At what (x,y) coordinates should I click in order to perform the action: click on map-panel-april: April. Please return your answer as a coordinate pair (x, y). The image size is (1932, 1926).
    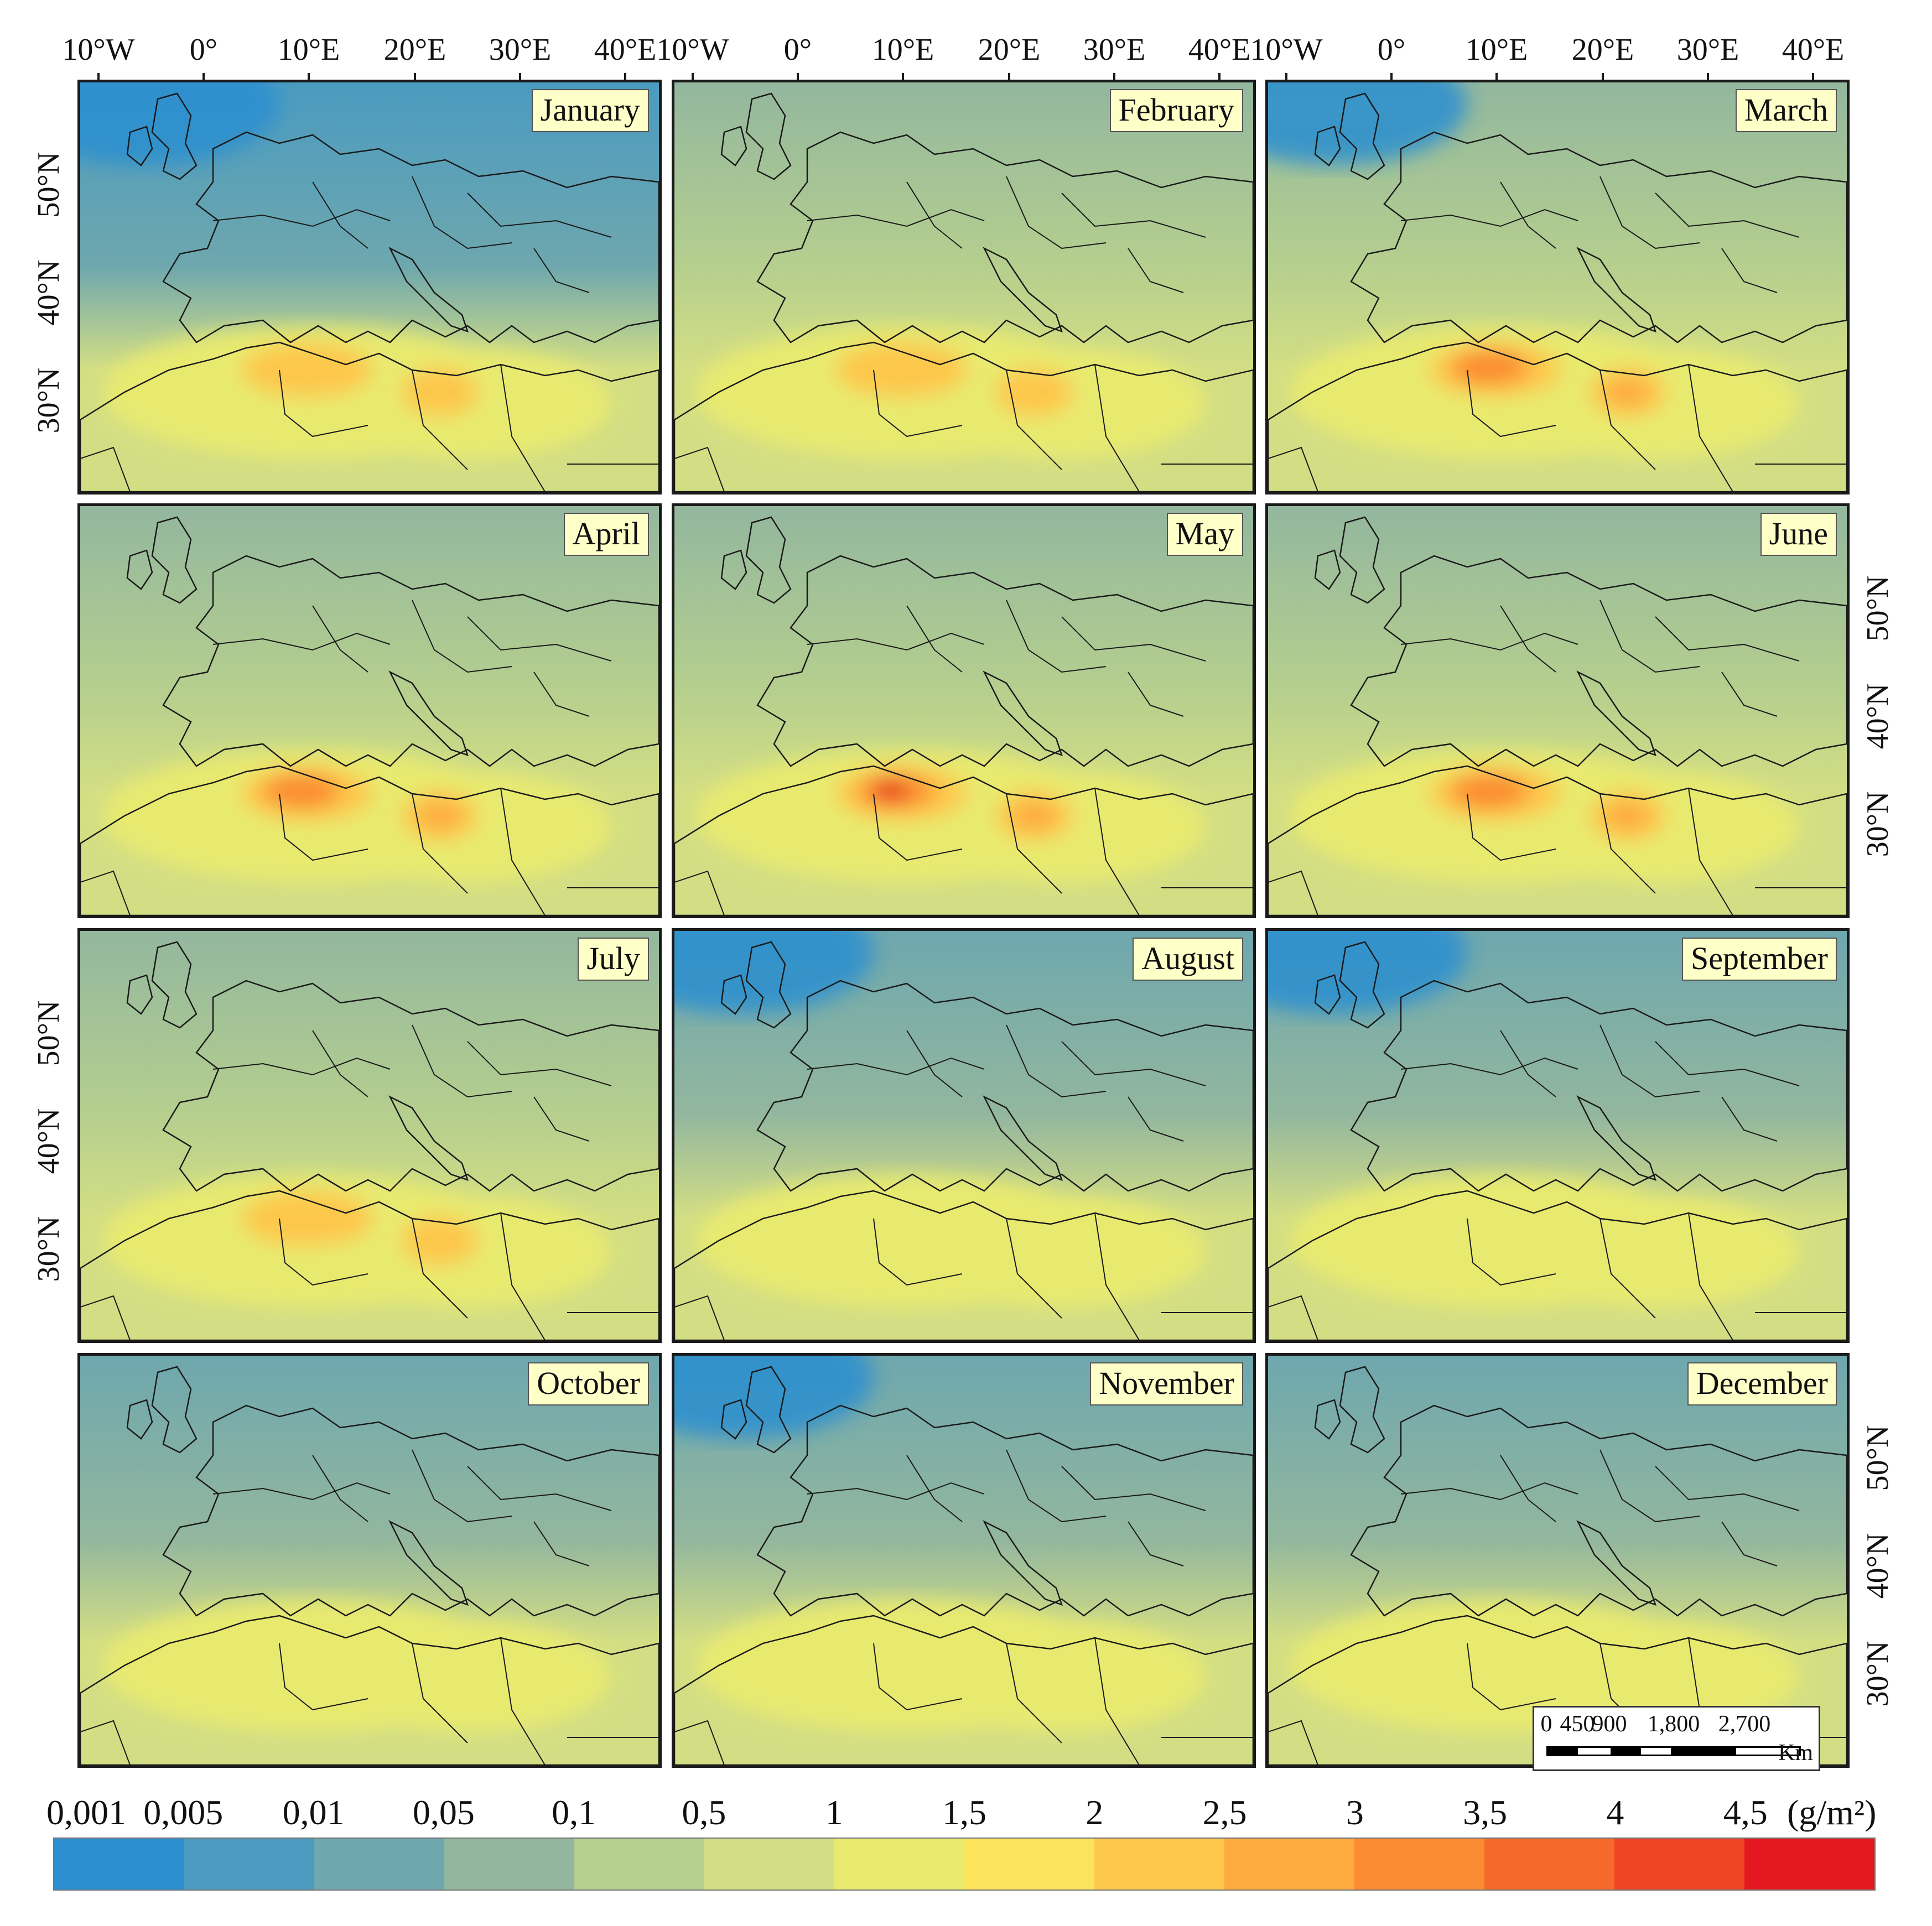
    Looking at the image, I should click on (369, 710).